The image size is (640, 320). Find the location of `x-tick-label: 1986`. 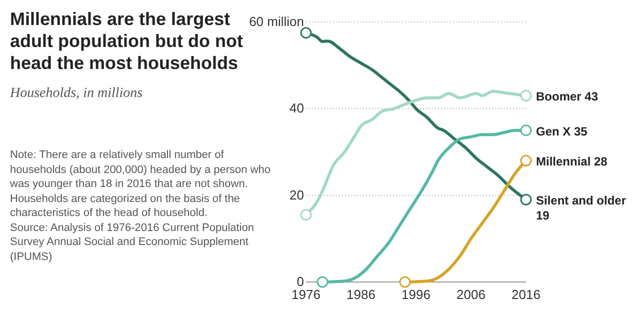

x-tick-label: 1986 is located at coordinates (361, 294).